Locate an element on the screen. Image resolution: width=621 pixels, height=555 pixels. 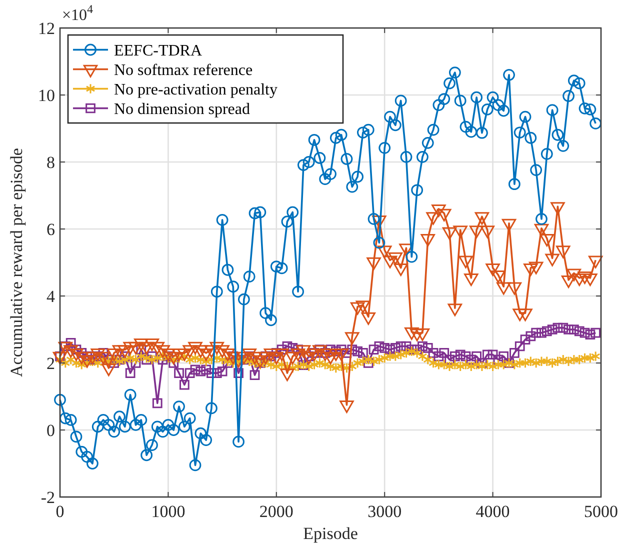
x-tick-label: 2000 is located at coordinates (276, 511).